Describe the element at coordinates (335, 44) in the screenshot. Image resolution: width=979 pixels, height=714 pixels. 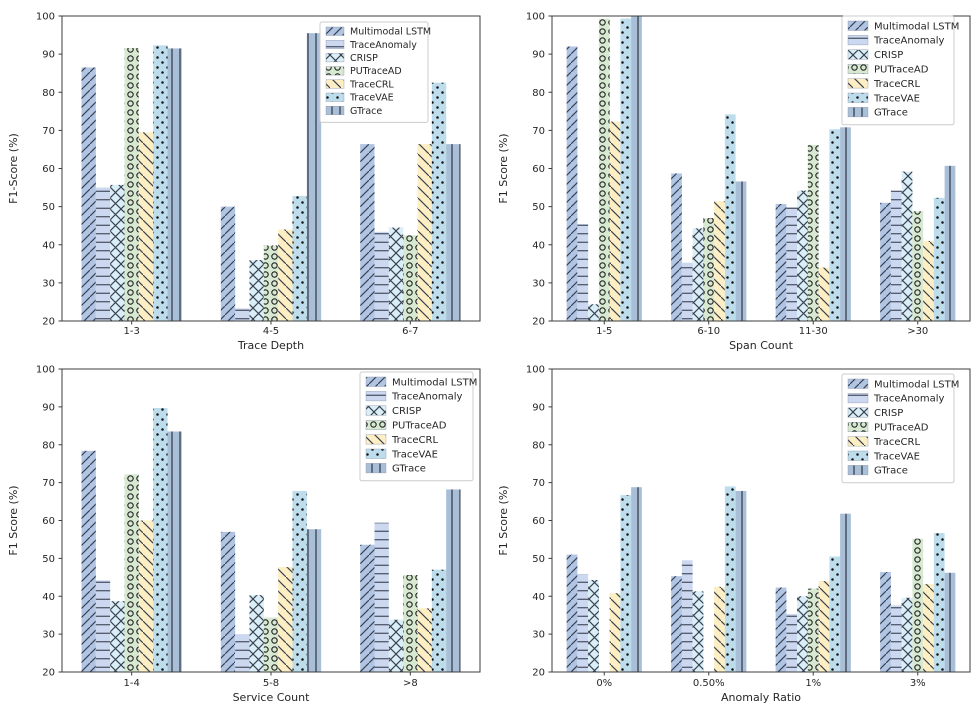
I see `legend-swatch-traceanomaly` at that location.